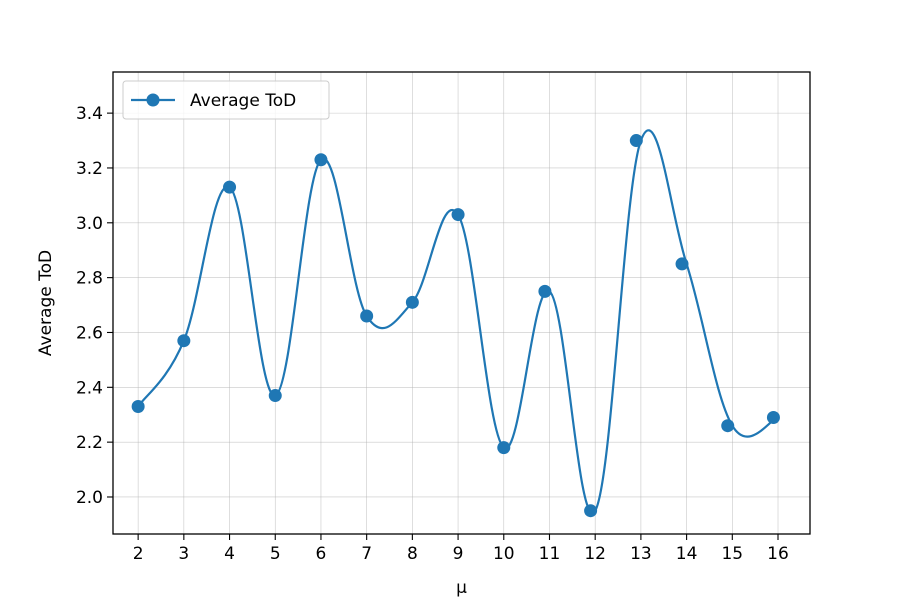 The height and width of the screenshot is (600, 900). What do you see at coordinates (94, 306) in the screenshot?
I see `y-axis: 2.0 2.2 2.4 2.6 2.8 3.0 3.2 3.4` at bounding box center [94, 306].